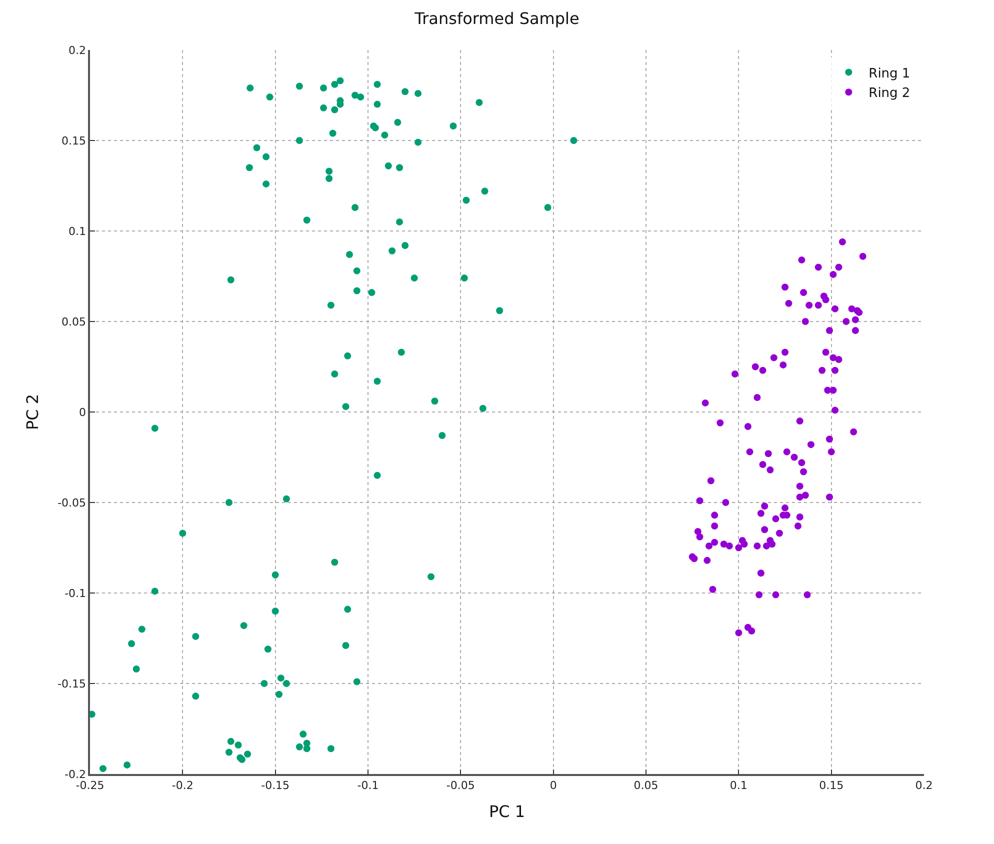  I want to click on x-tick-label: -0.1, so click(368, 785).